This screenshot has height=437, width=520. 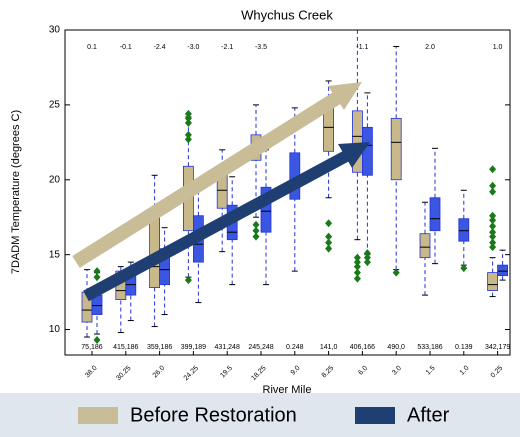 What do you see at coordinates (354, 155) in the screenshot?
I see `after-arrow-head` at bounding box center [354, 155].